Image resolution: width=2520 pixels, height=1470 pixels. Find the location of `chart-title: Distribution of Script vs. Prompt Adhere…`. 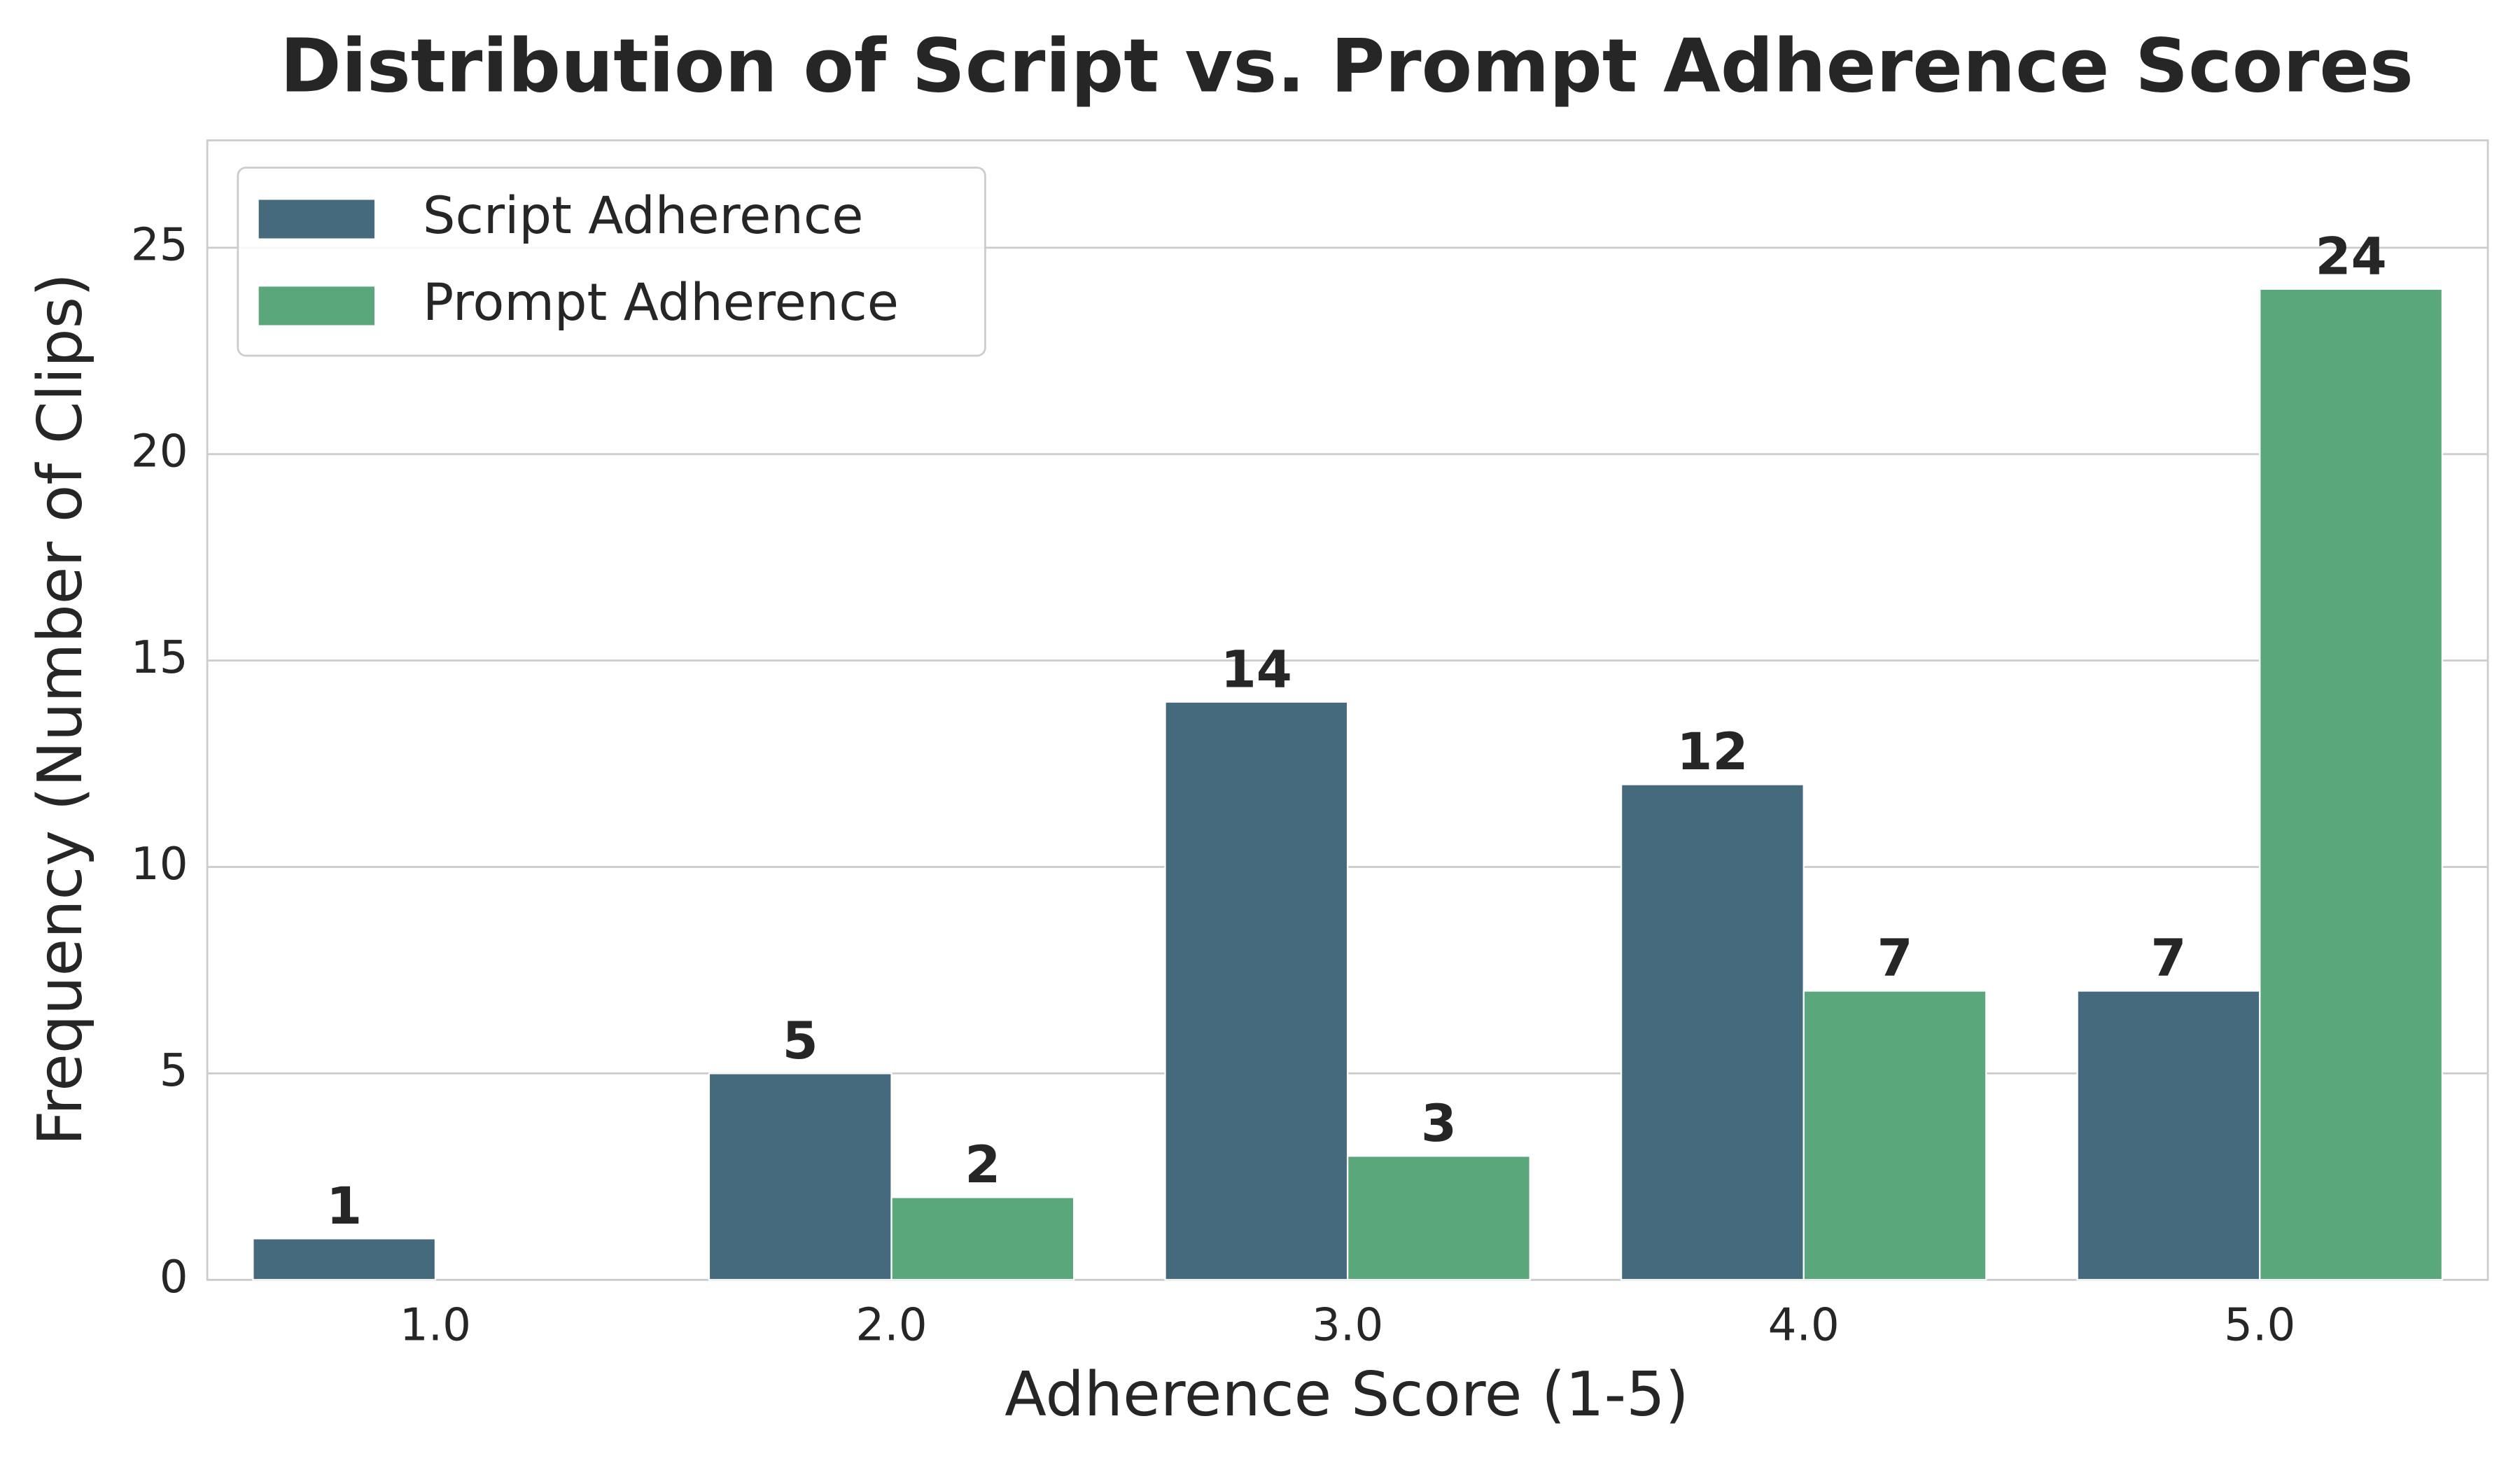

chart-title: Distribution of Script vs. Prompt Adhere… is located at coordinates (1347, 66).